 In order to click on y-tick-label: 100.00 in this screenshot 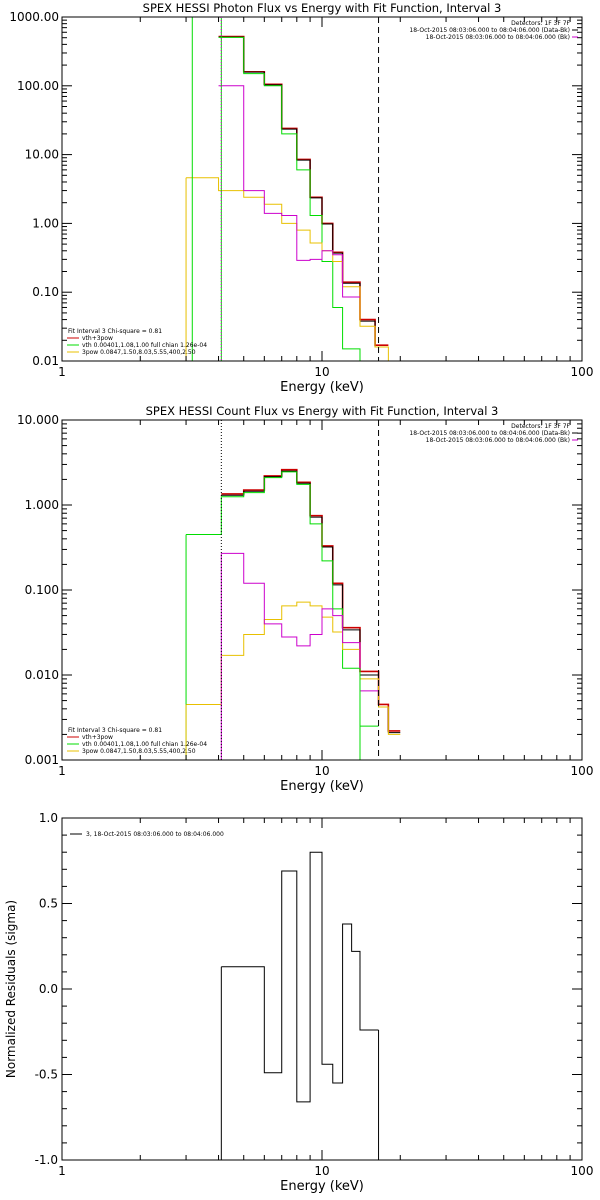, I will do `click(38, 86)`.